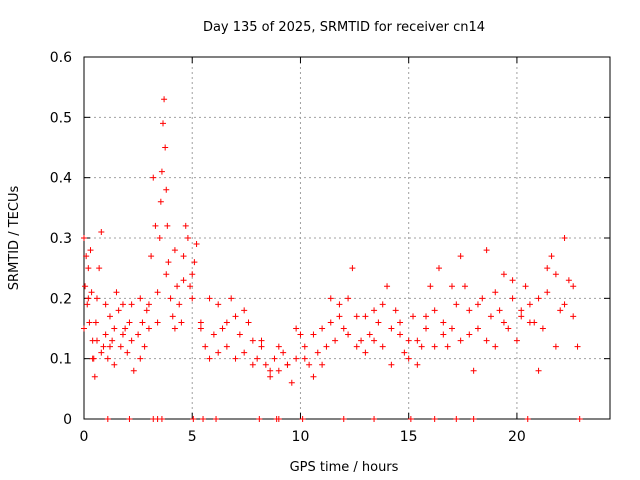  What do you see at coordinates (61, 239) in the screenshot?
I see `y-tick-label: 0.3` at bounding box center [61, 239].